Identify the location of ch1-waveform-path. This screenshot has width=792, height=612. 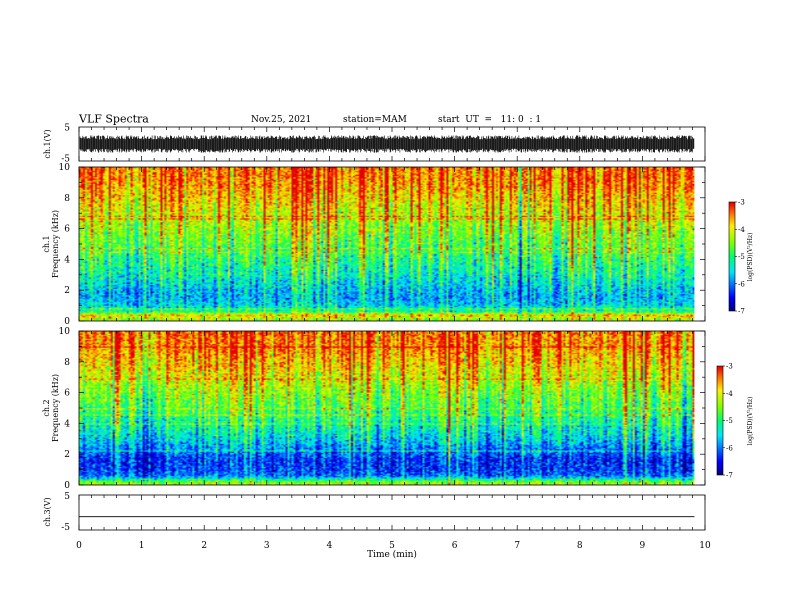
(387, 144).